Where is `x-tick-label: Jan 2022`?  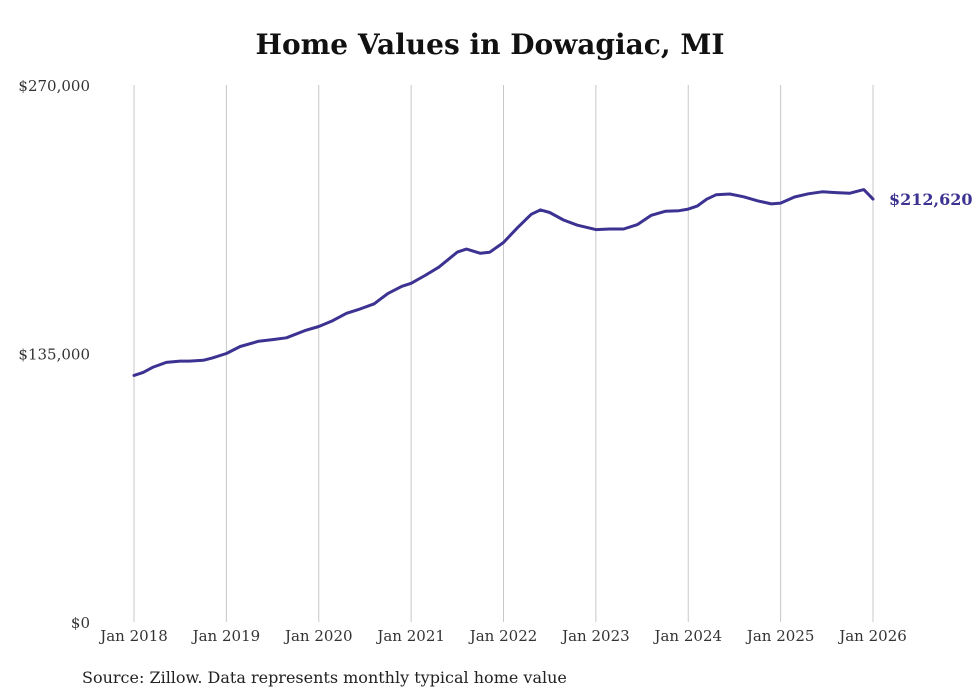 x-tick-label: Jan 2022 is located at coordinates (503, 636).